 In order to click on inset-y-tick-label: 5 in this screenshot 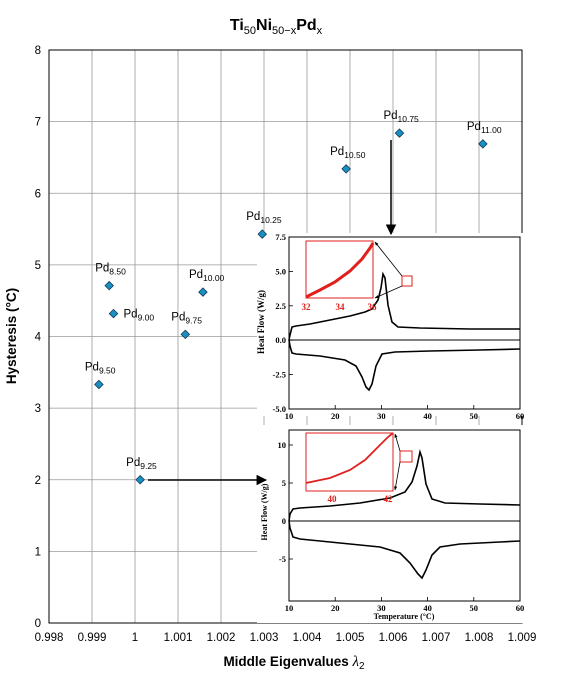, I will do `click(284, 483)`.